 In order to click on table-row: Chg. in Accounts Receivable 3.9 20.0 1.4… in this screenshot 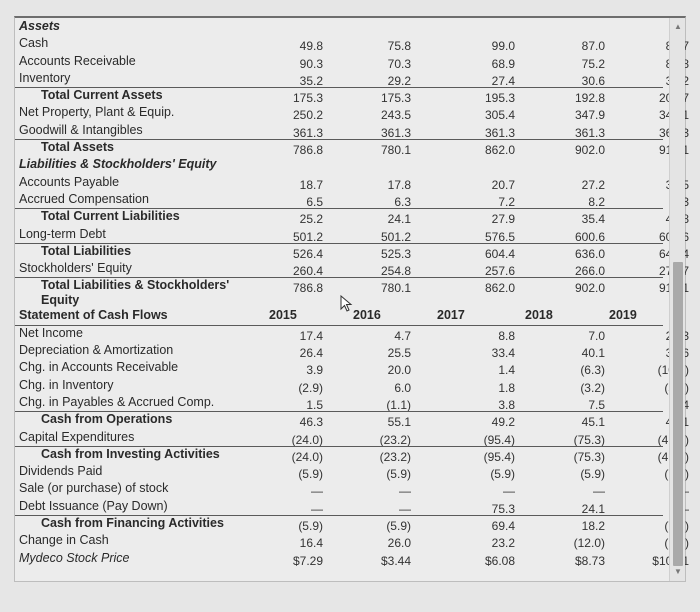, I will do `click(354, 369)`.